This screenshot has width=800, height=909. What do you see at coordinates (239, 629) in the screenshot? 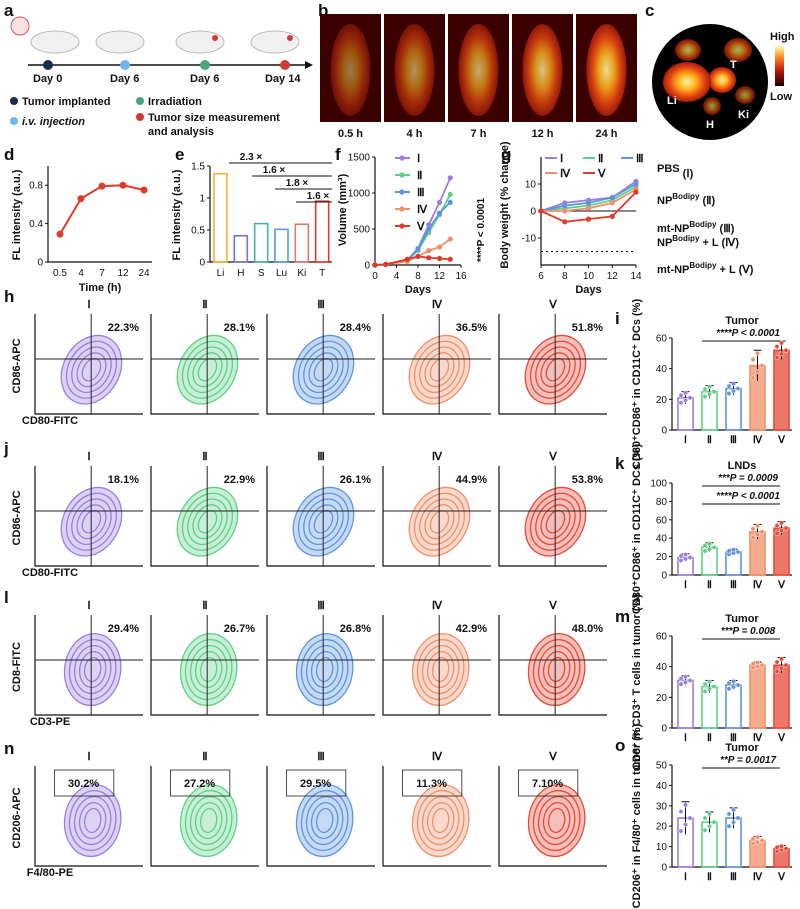
I see `gate-percentage: 26.7%` at bounding box center [239, 629].